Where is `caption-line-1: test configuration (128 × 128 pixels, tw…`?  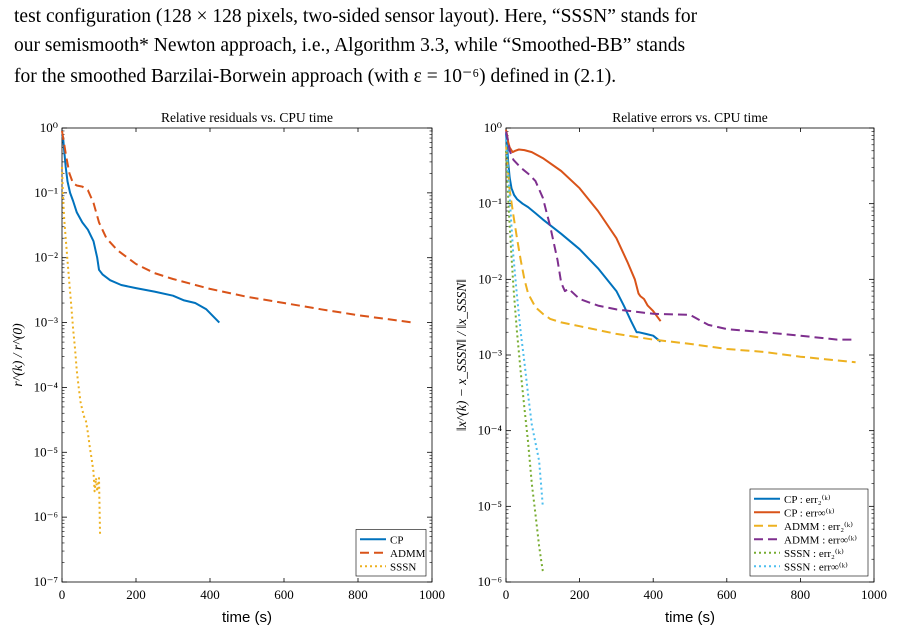 caption-line-1: test configuration (128 × 128 pixels, tw… is located at coordinates (356, 16).